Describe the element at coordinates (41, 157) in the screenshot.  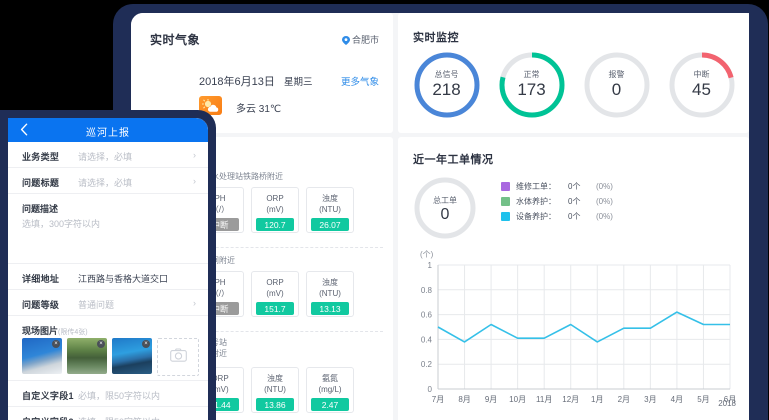
I see `row-label: 业务类型` at that location.